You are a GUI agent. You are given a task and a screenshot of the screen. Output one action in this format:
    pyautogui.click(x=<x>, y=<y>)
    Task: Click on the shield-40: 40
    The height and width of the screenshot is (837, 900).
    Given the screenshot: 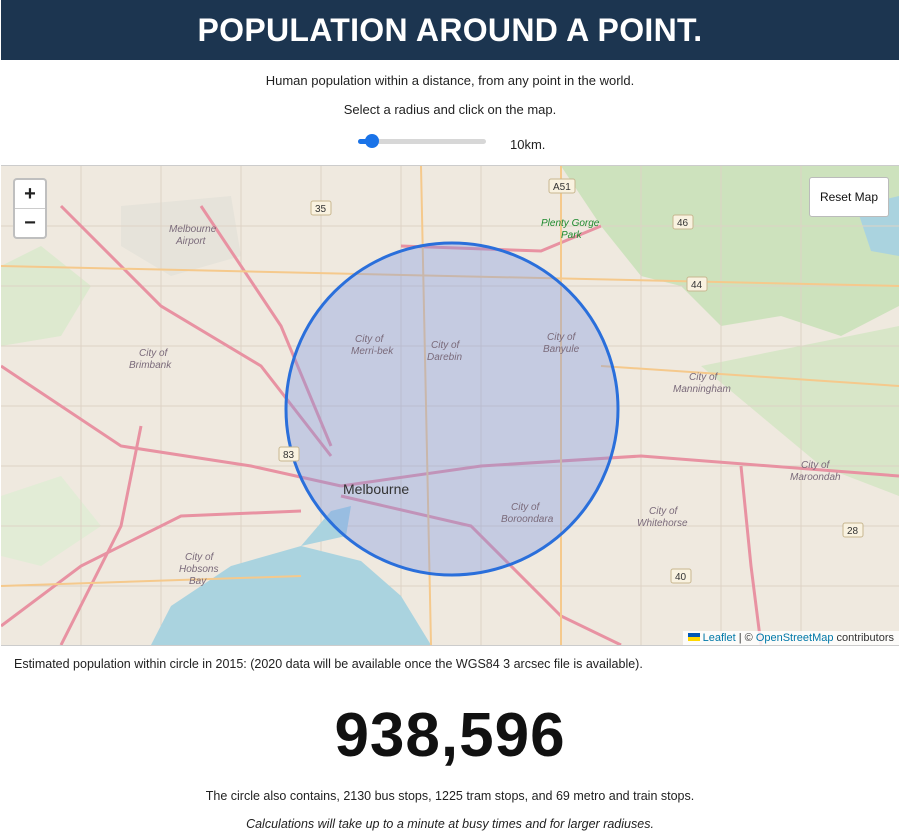 What is the action you would take?
    pyautogui.click(x=681, y=577)
    